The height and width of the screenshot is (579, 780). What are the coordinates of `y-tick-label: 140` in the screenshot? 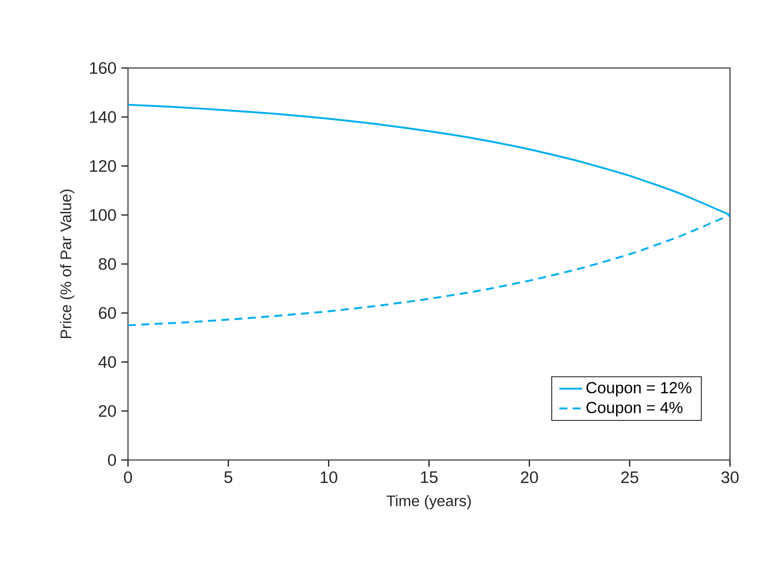 It's located at (103, 117).